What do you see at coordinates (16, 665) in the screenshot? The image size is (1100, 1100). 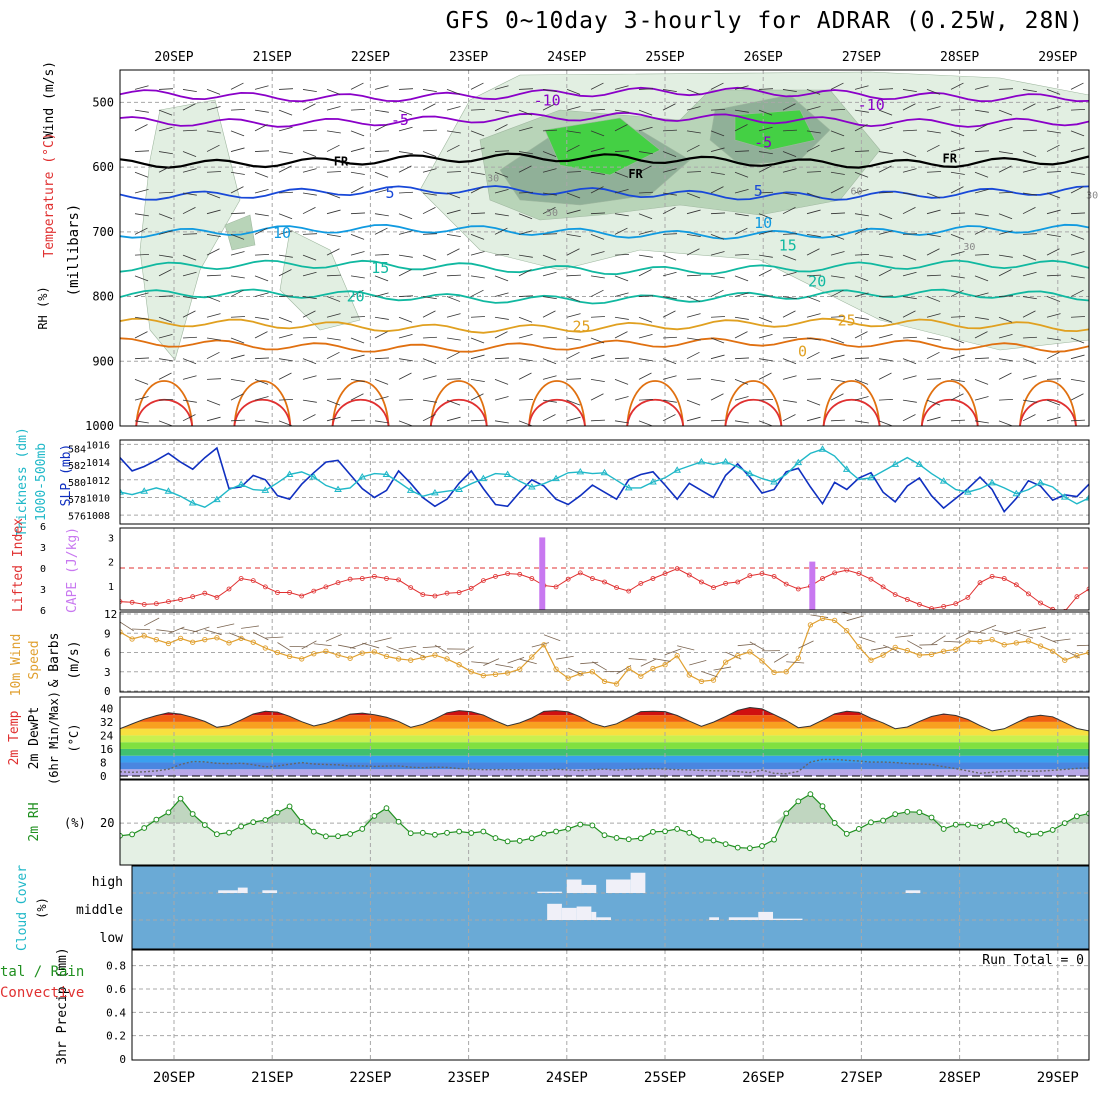 I see `axis-title: 10m Wind` at bounding box center [16, 665].